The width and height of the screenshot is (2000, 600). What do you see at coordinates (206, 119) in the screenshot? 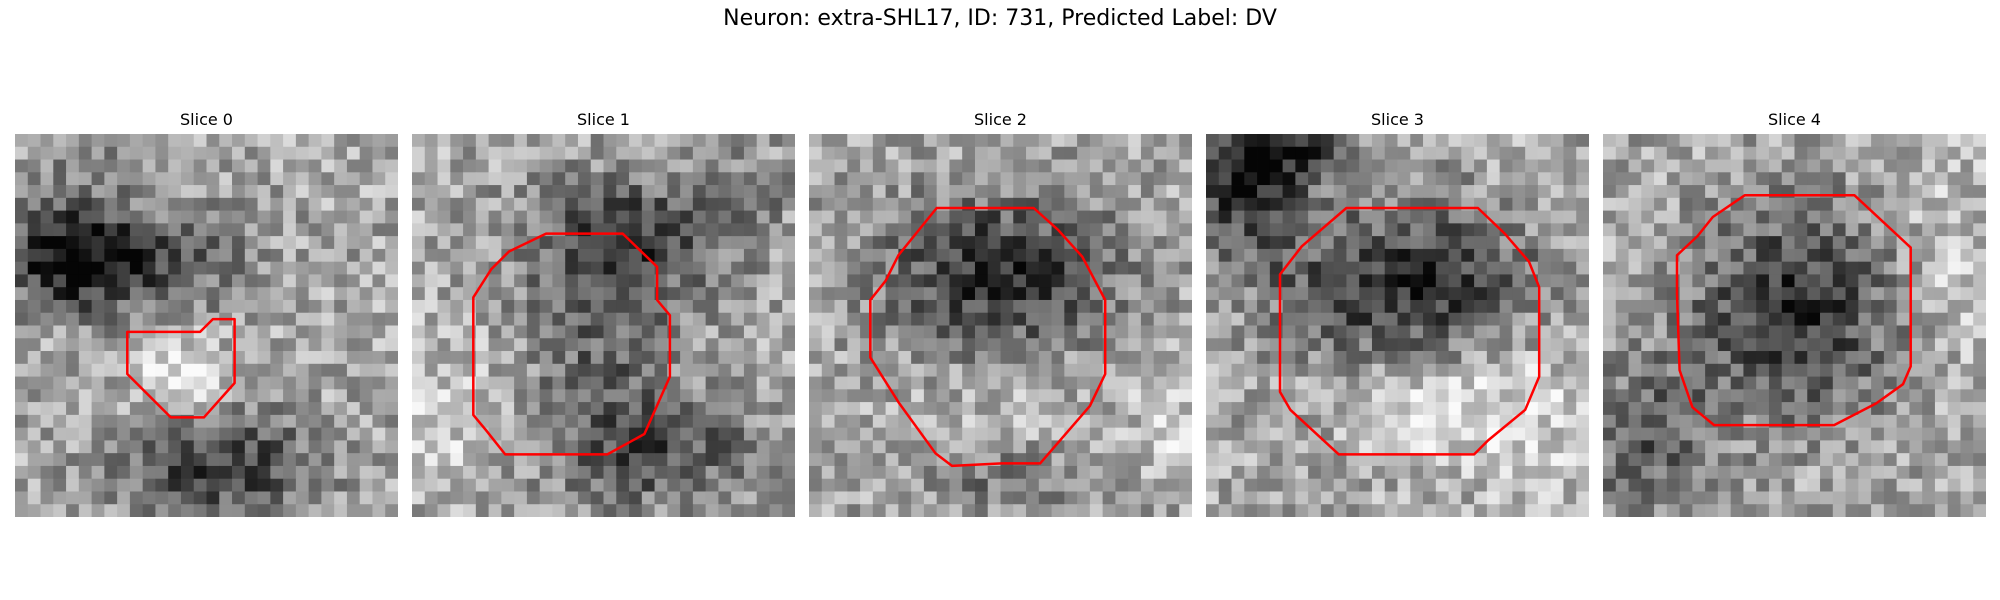
I see `slice-title: Slice 0` at bounding box center [206, 119].